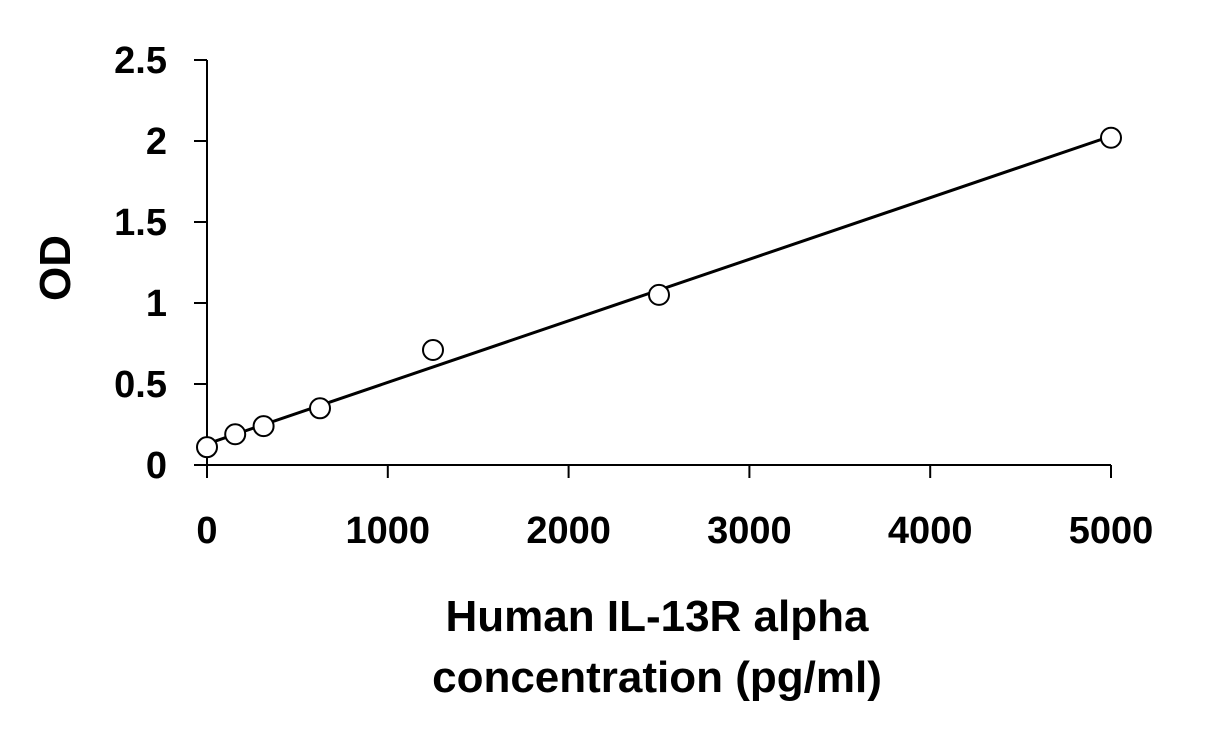 The width and height of the screenshot is (1208, 736). Describe the element at coordinates (568, 531) in the screenshot. I see `x-tick-label: 2000` at that location.